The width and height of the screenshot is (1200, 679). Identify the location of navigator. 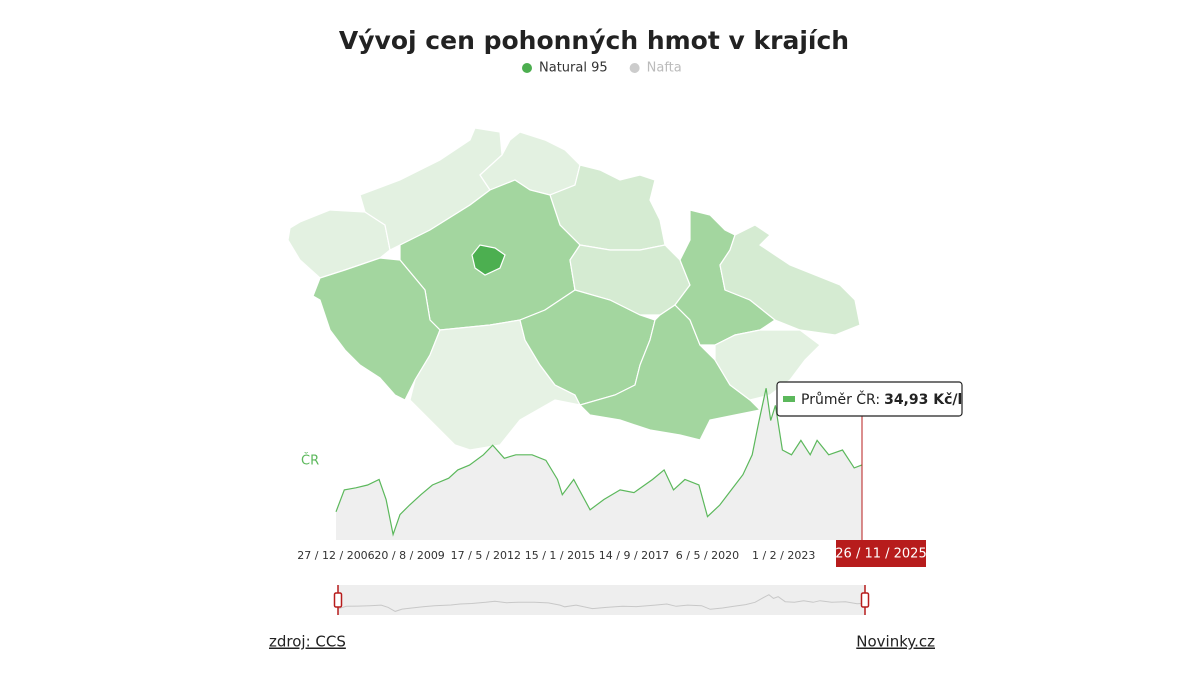
(601, 600).